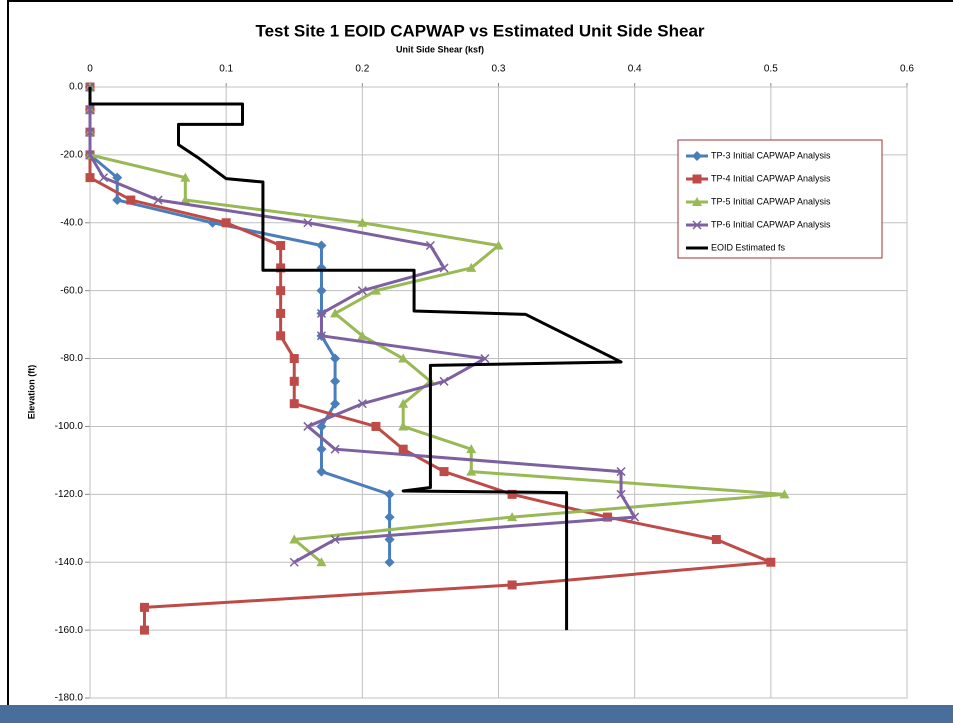  What do you see at coordinates (748, 247) in the screenshot?
I see `legend-label: EOID Estimated fs` at bounding box center [748, 247].